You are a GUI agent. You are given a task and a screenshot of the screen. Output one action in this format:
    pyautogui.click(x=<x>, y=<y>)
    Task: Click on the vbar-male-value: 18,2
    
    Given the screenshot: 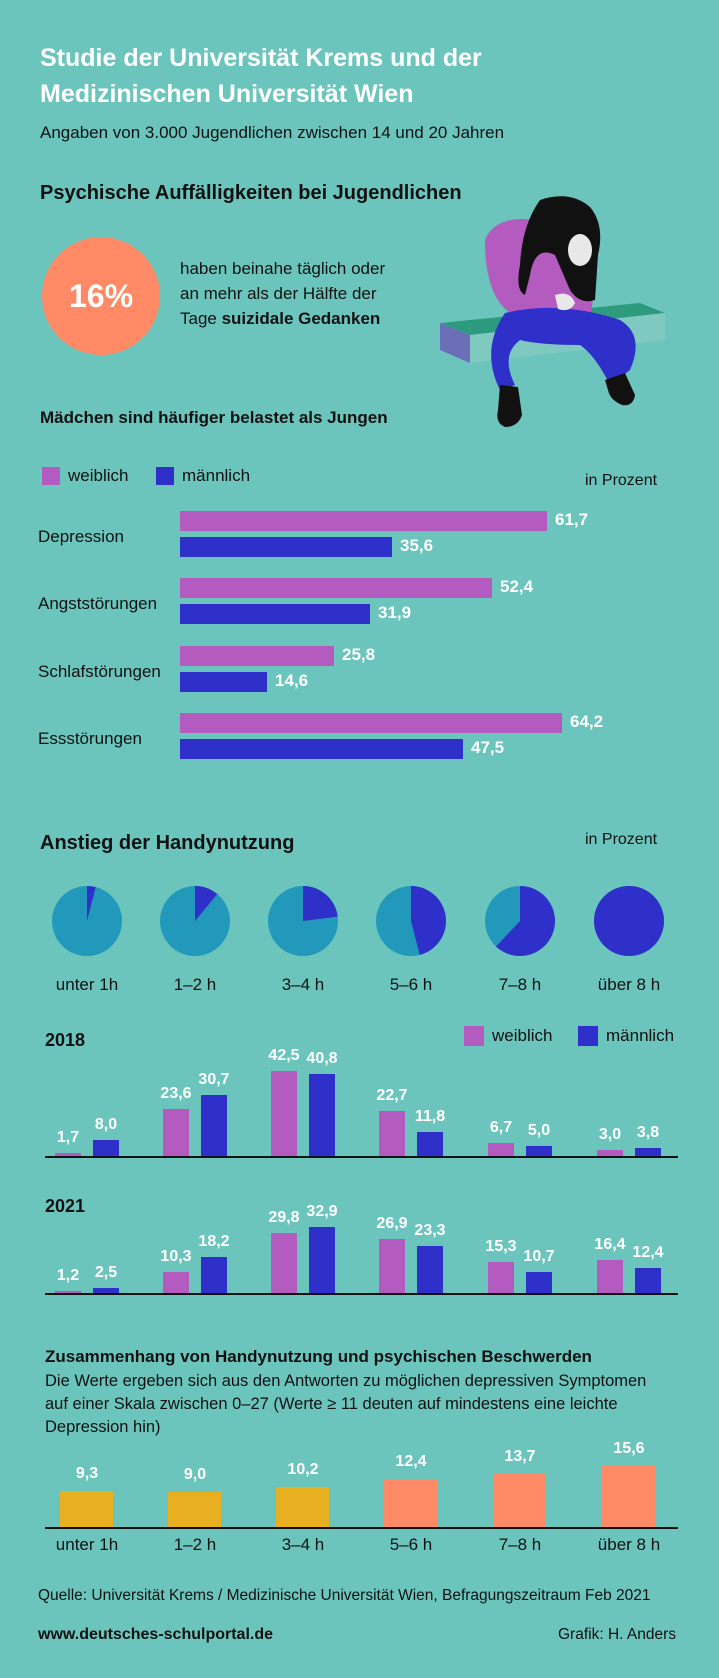 What is the action you would take?
    pyautogui.click(x=214, y=1241)
    